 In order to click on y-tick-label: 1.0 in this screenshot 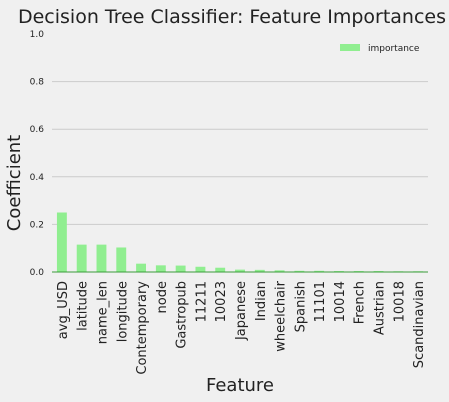, I will do `click(37, 35)`.